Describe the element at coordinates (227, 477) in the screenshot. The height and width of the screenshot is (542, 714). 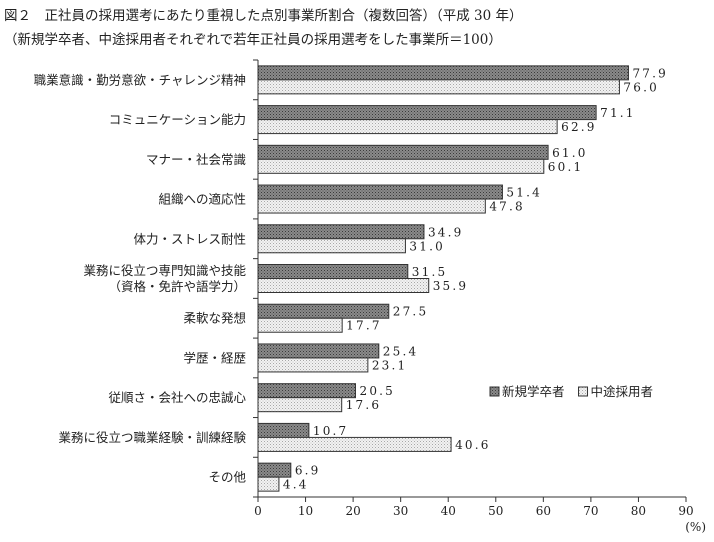
I see `category-label: その他` at that location.